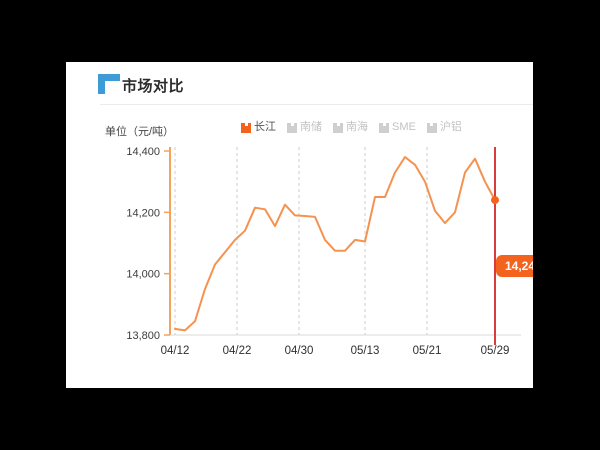 This screenshot has width=600, height=450. I want to click on corner-bracket-icon, so click(109, 84).